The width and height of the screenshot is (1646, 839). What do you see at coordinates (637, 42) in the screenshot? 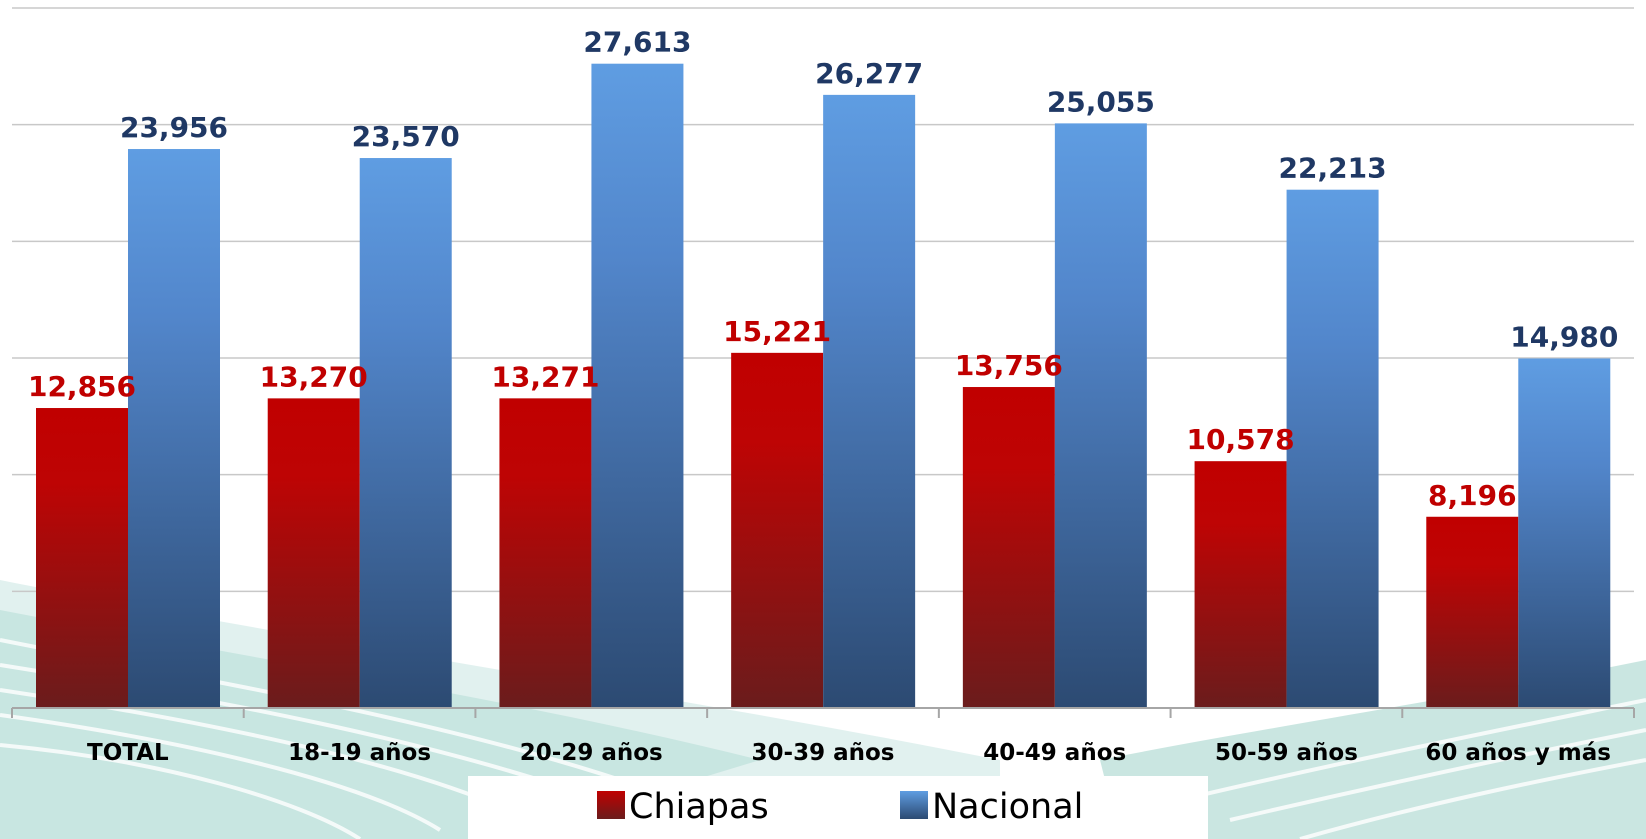
I see `value-label-nacional-2: 27,613` at bounding box center [637, 42].